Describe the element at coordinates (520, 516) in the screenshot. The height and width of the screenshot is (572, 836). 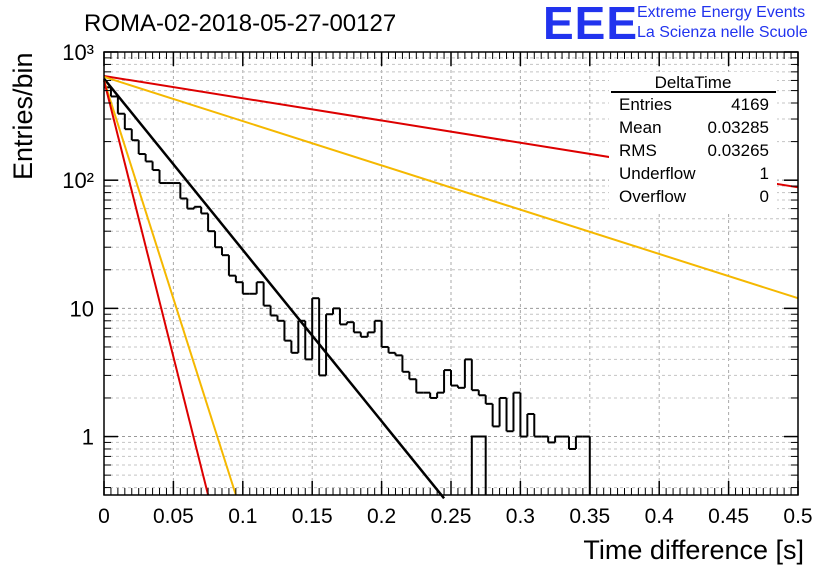
I see `x-tick-label: 0.3` at that location.